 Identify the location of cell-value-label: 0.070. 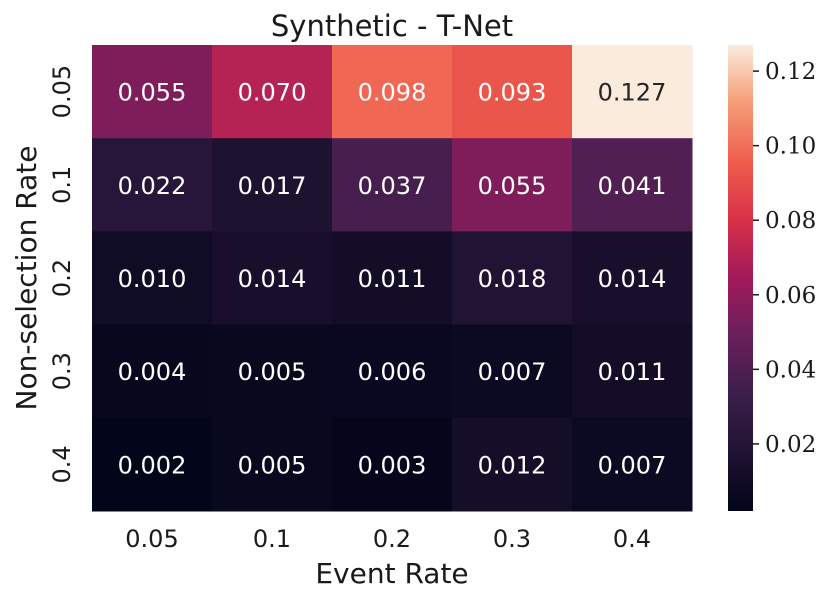
(272, 93).